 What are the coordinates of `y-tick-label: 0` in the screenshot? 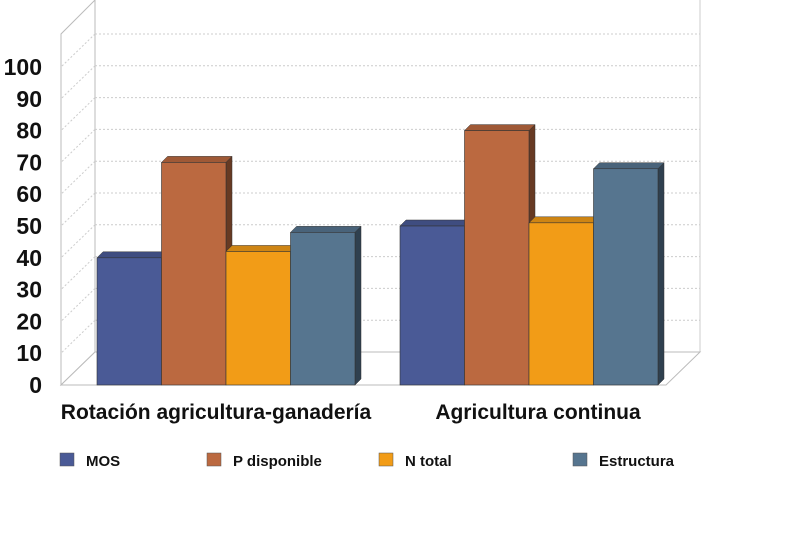 It's located at (35, 385).